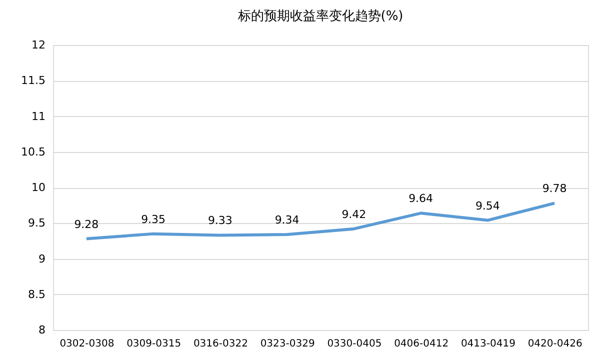 The height and width of the screenshot is (363, 608). I want to click on y-tick-label: 8.5, so click(37, 294).